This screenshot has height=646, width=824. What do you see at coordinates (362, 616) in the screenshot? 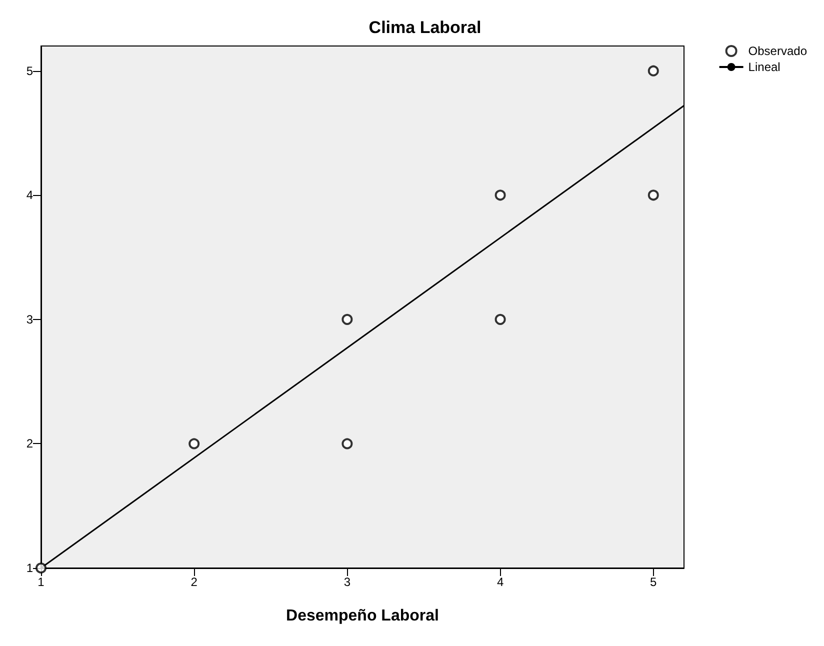
I see `x-axis-title: Desempeño Laboral` at bounding box center [362, 616].